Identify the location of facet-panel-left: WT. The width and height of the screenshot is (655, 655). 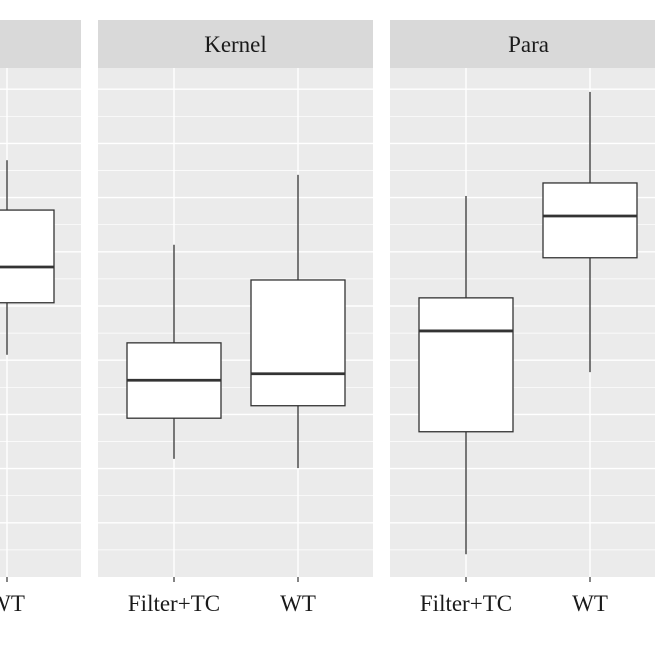
(40, 318).